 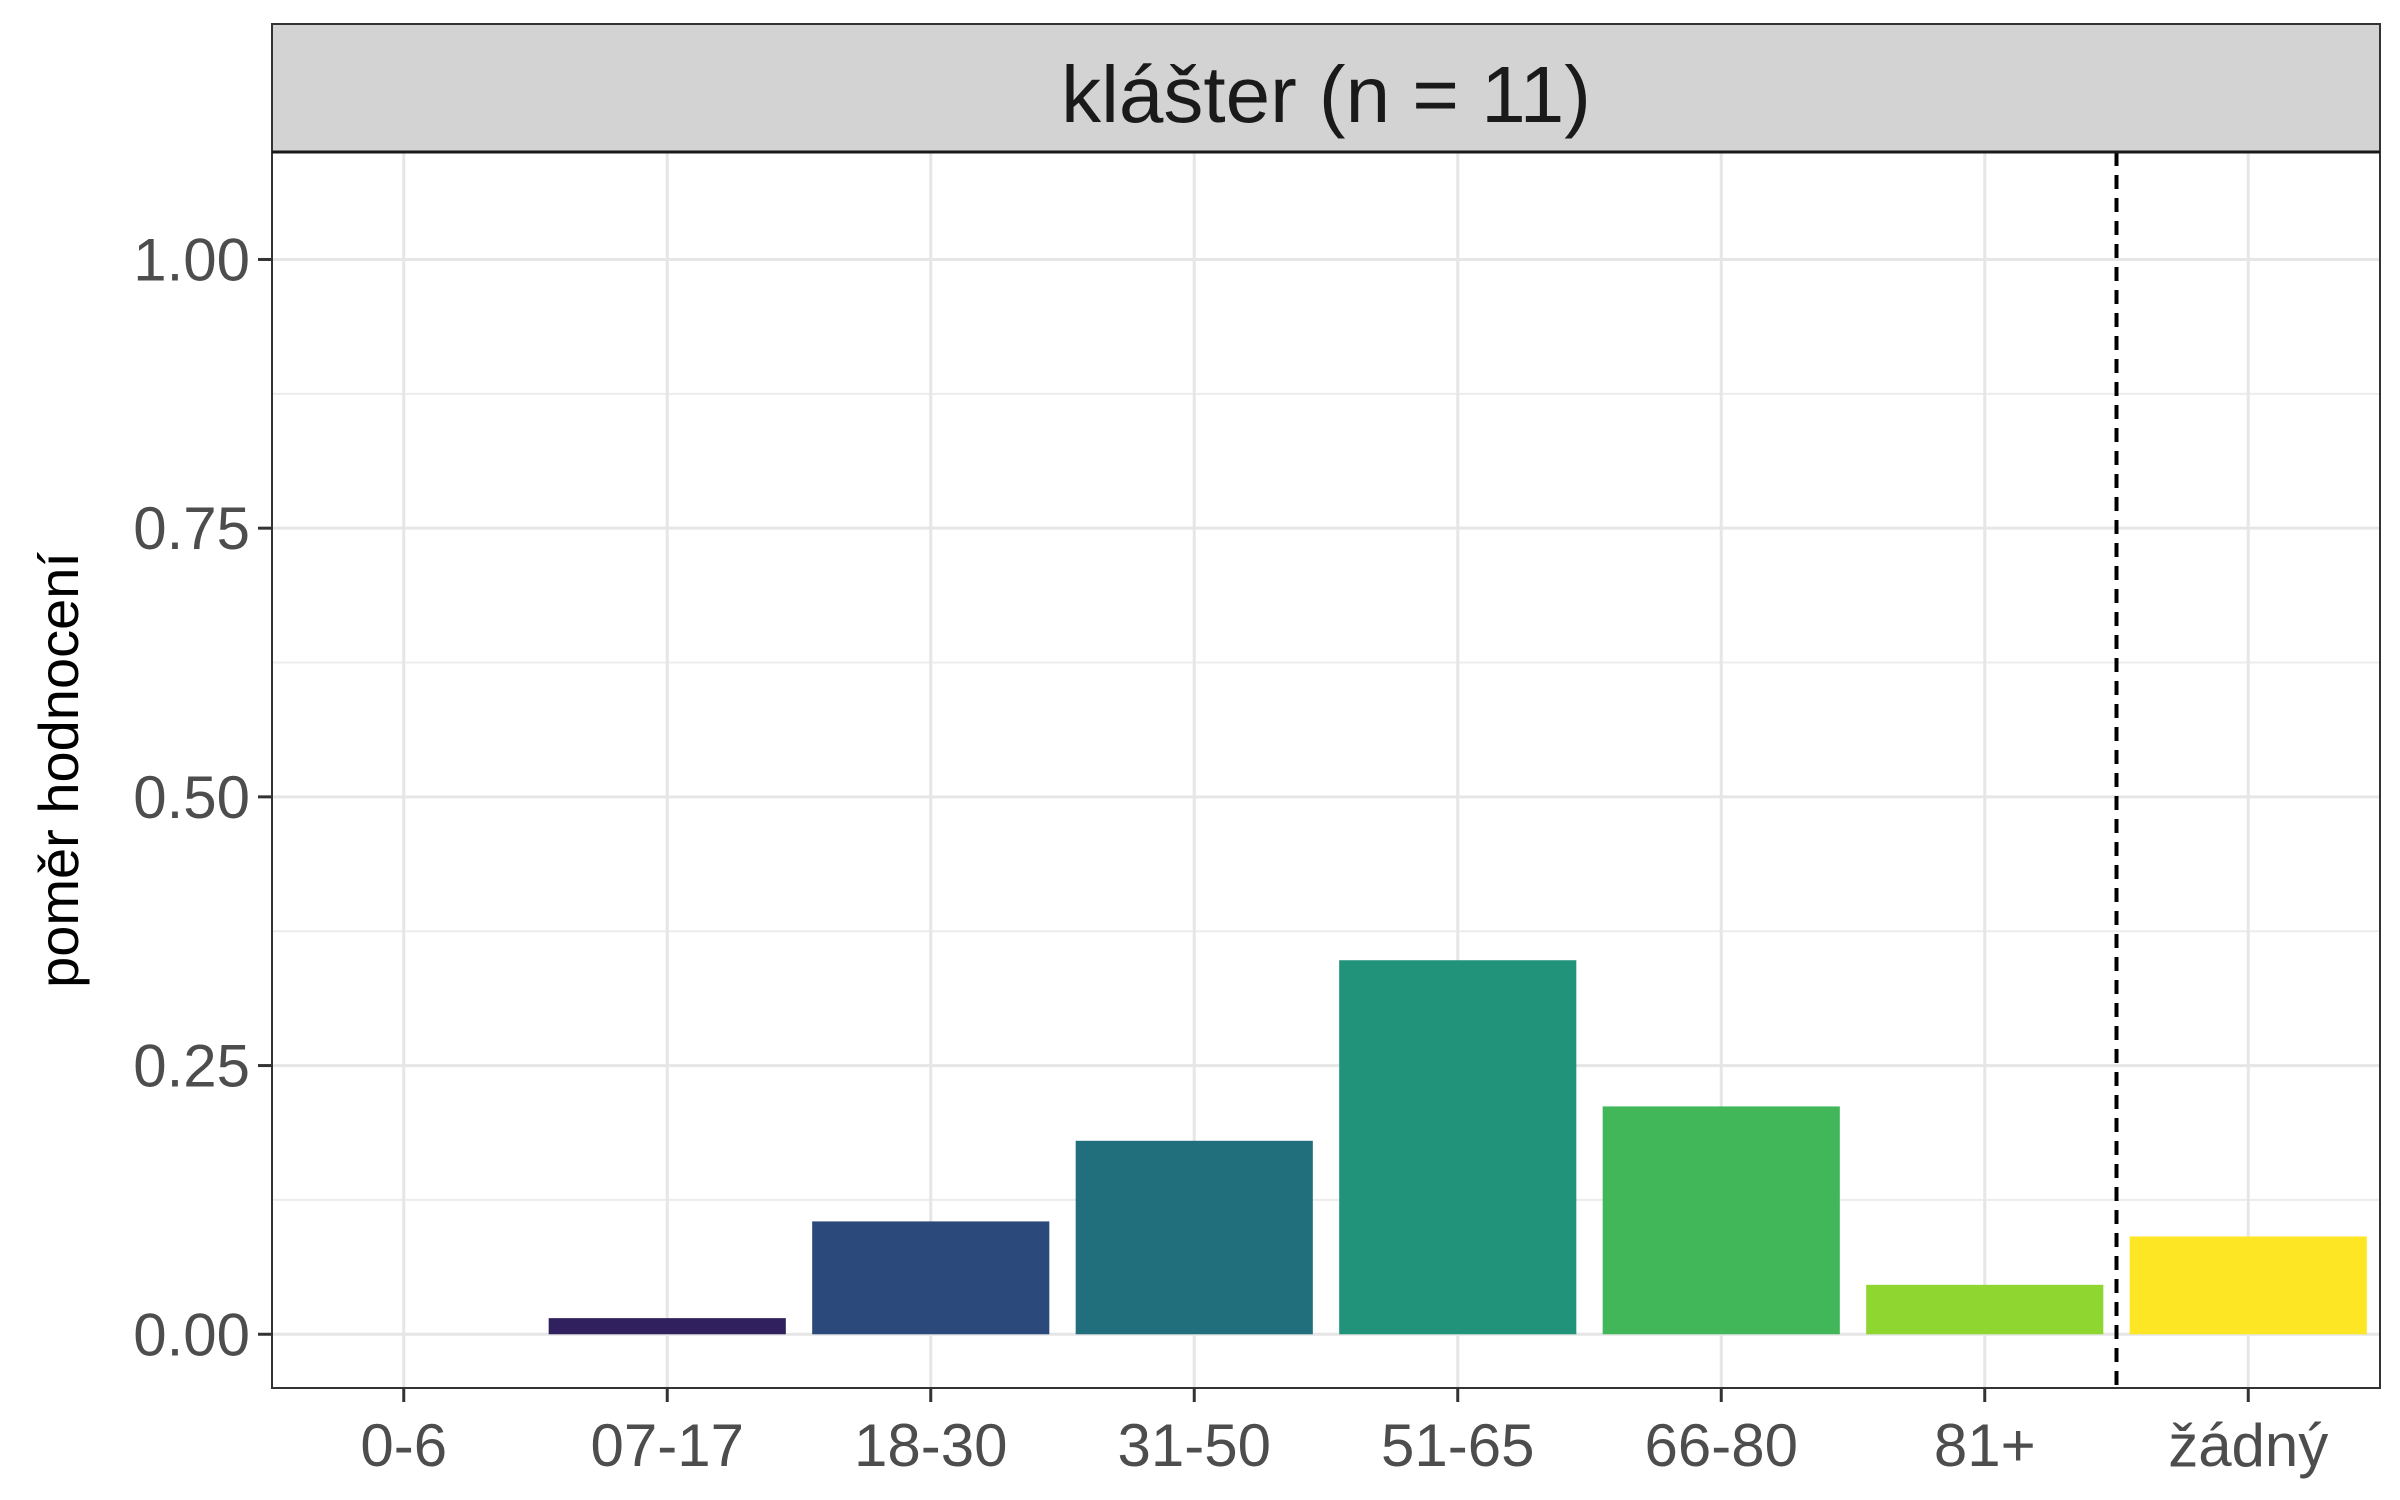 I want to click on x-tick-label: 07-17, so click(x=667, y=1445).